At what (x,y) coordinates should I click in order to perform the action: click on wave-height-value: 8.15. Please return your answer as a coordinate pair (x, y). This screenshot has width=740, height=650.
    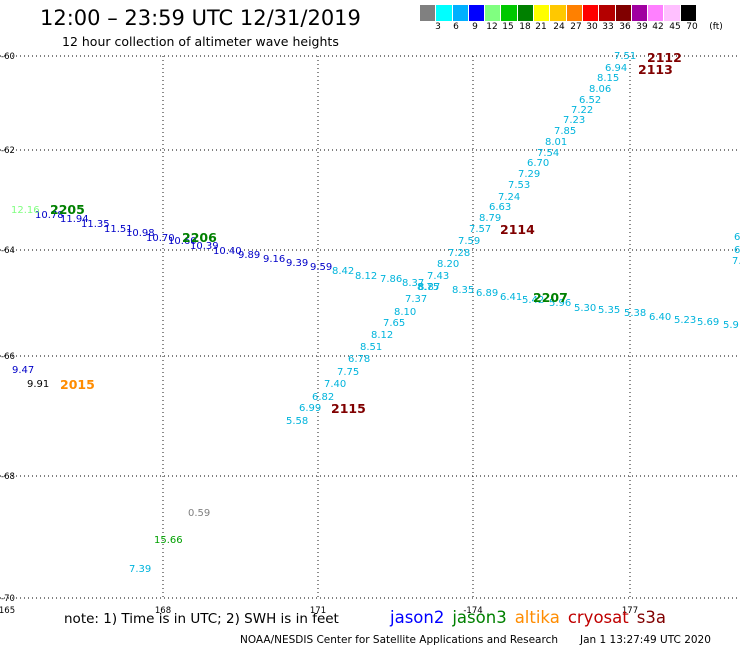
    Looking at the image, I should click on (608, 78).